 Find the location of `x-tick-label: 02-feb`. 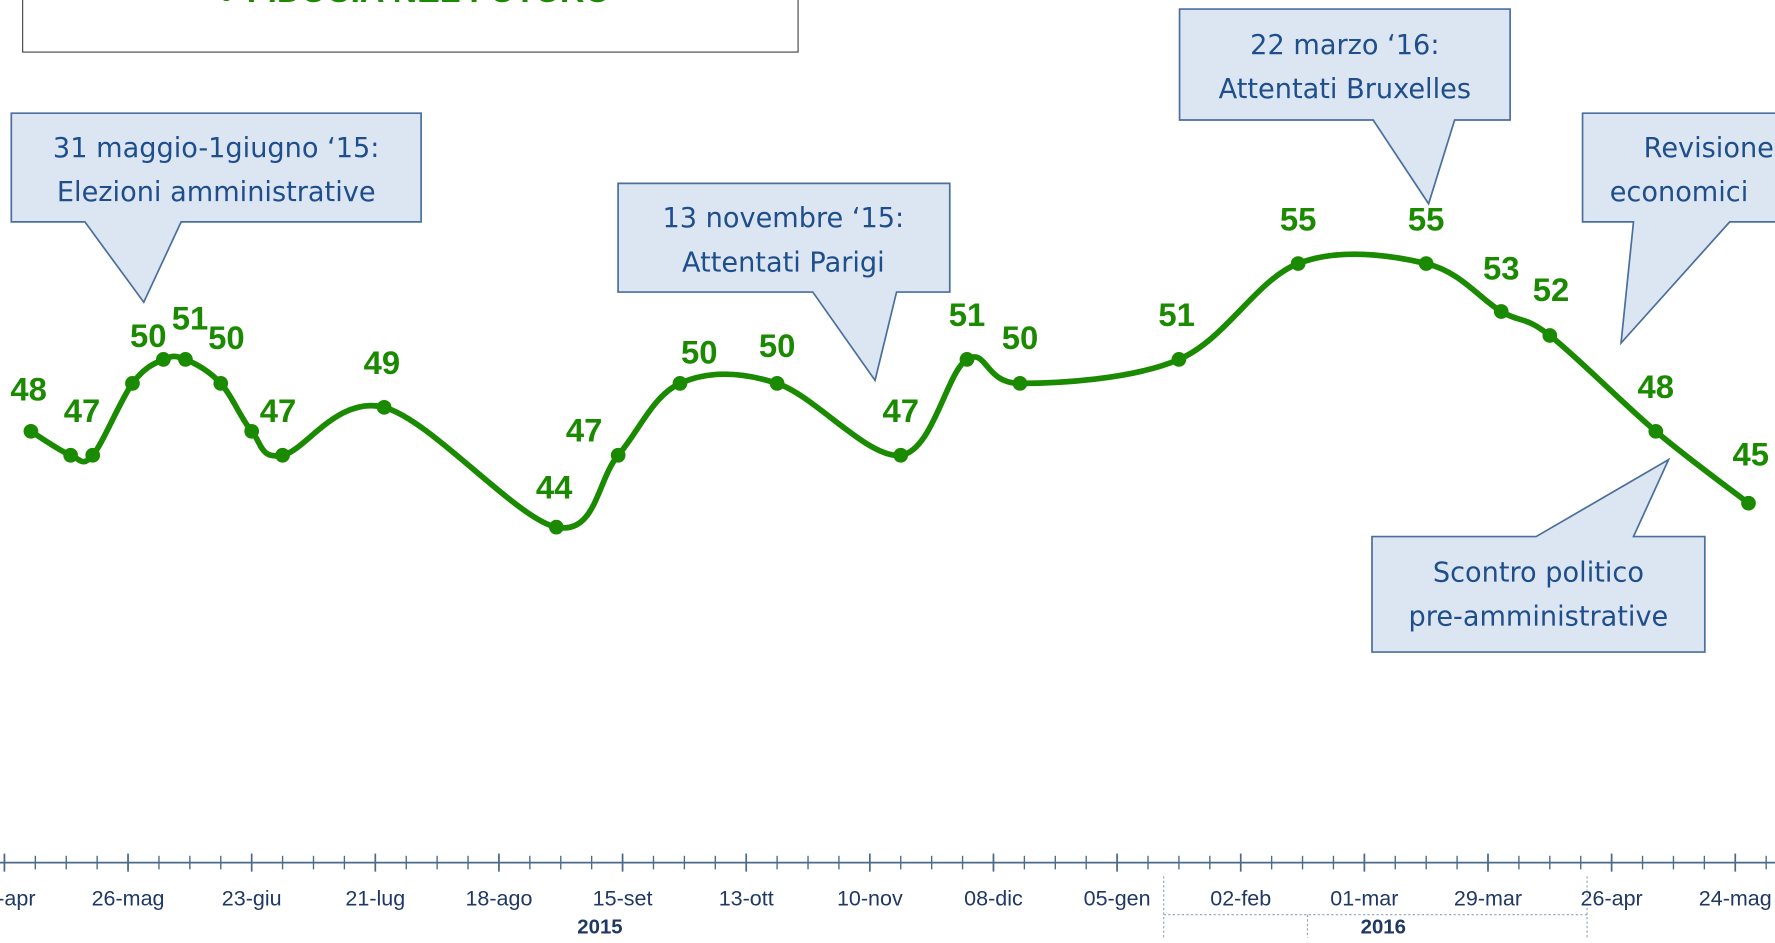

x-tick-label: 02-feb is located at coordinates (1240, 899).